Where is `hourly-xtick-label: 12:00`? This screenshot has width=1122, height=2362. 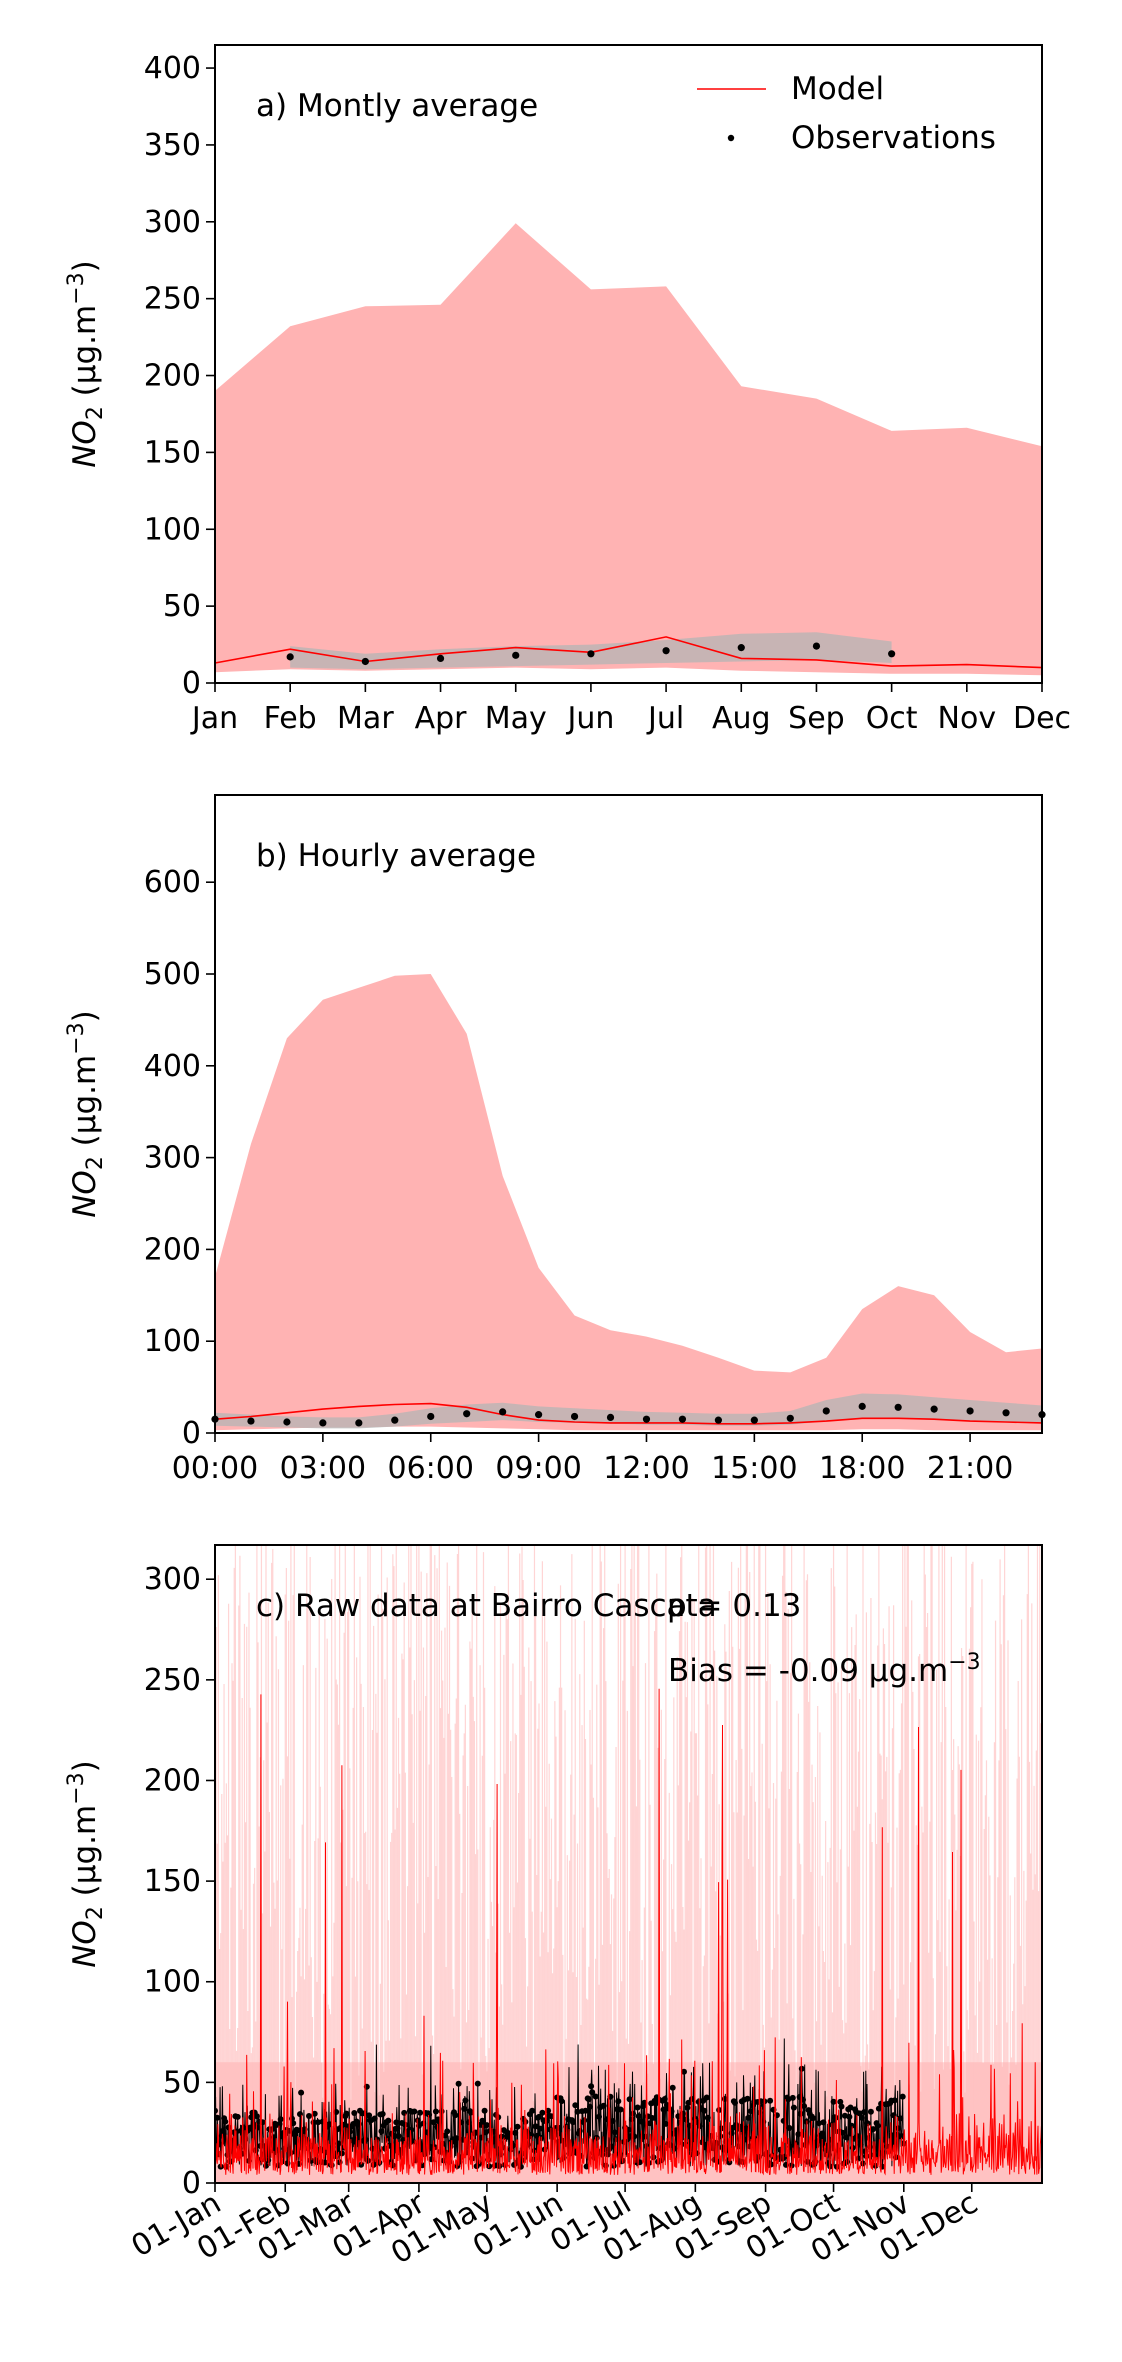 hourly-xtick-label: 12:00 is located at coordinates (646, 1468).